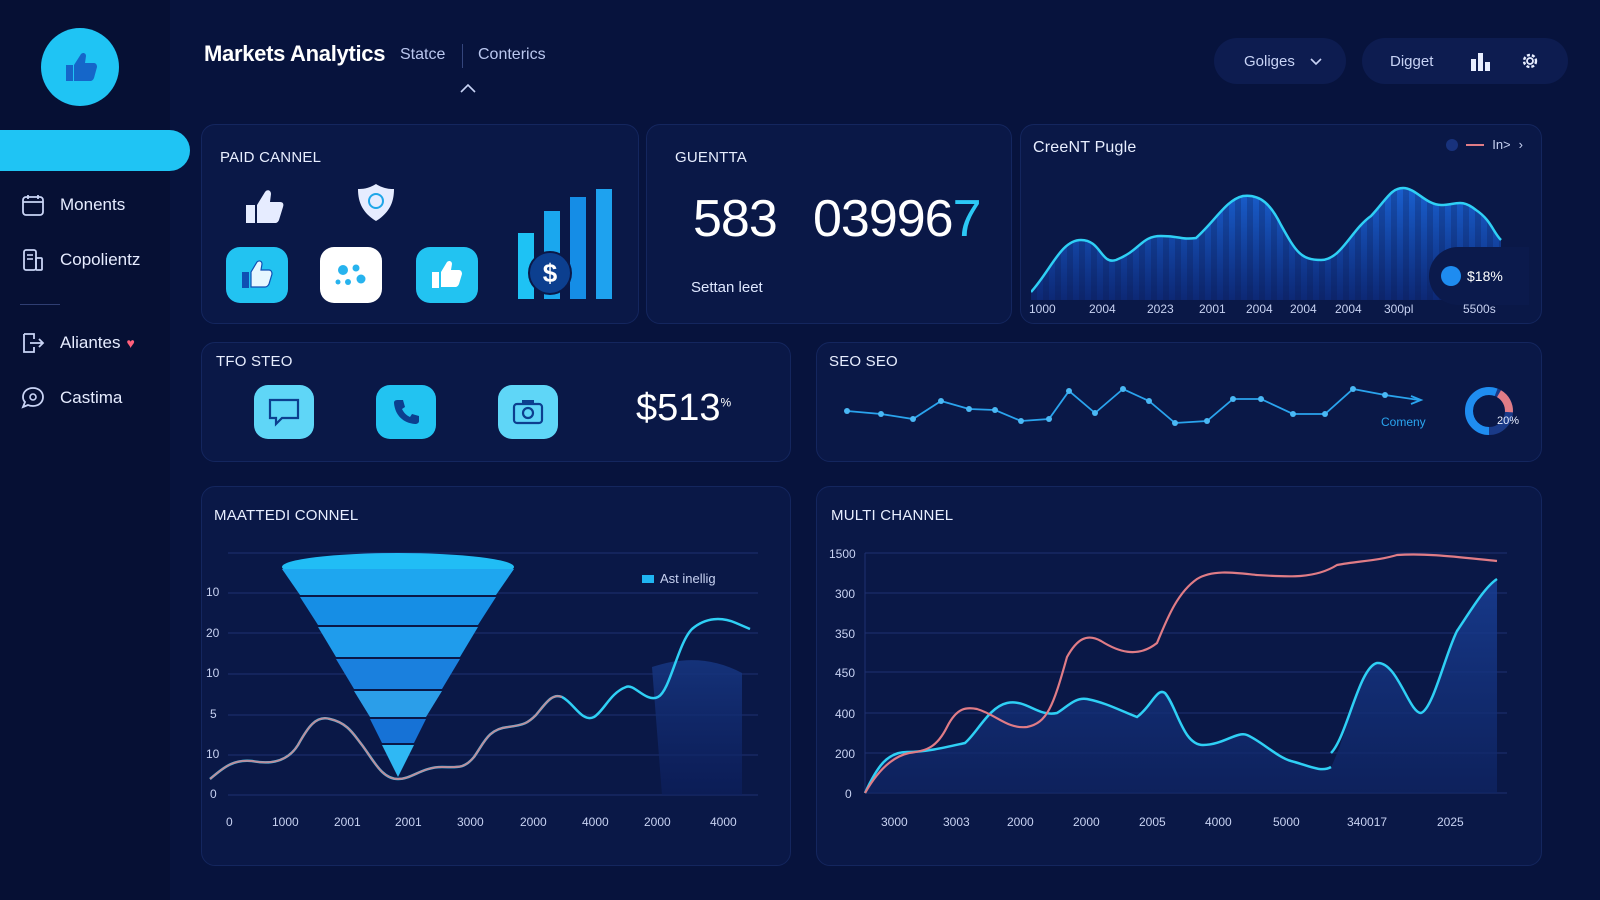  I want to click on network-icon, so click(350, 274).